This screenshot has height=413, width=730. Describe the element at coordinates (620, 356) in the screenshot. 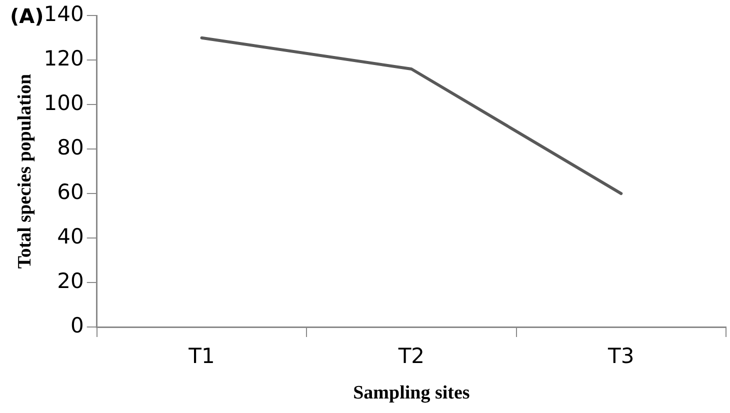

I see `x-tick-label: T3` at that location.